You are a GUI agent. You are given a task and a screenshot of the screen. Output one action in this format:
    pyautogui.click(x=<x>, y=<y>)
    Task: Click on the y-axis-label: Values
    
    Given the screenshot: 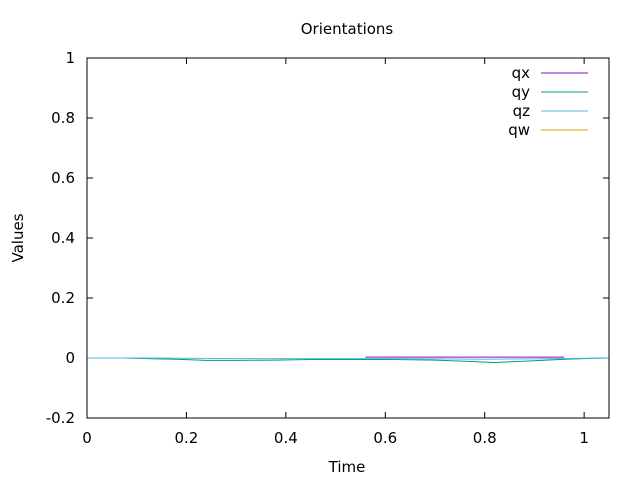 What is the action you would take?
    pyautogui.click(x=18, y=237)
    